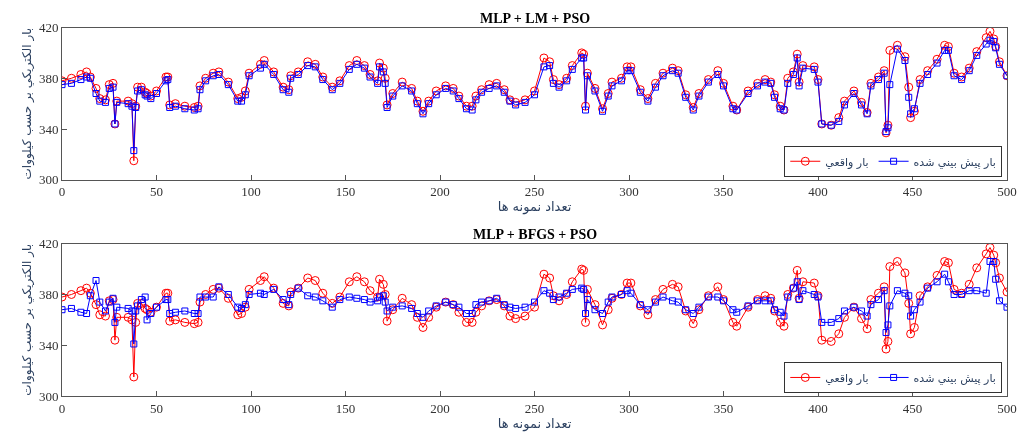  What do you see at coordinates (535, 234) in the screenshot?
I see `chart-title: MLP + BFGS + PSO` at bounding box center [535, 234].